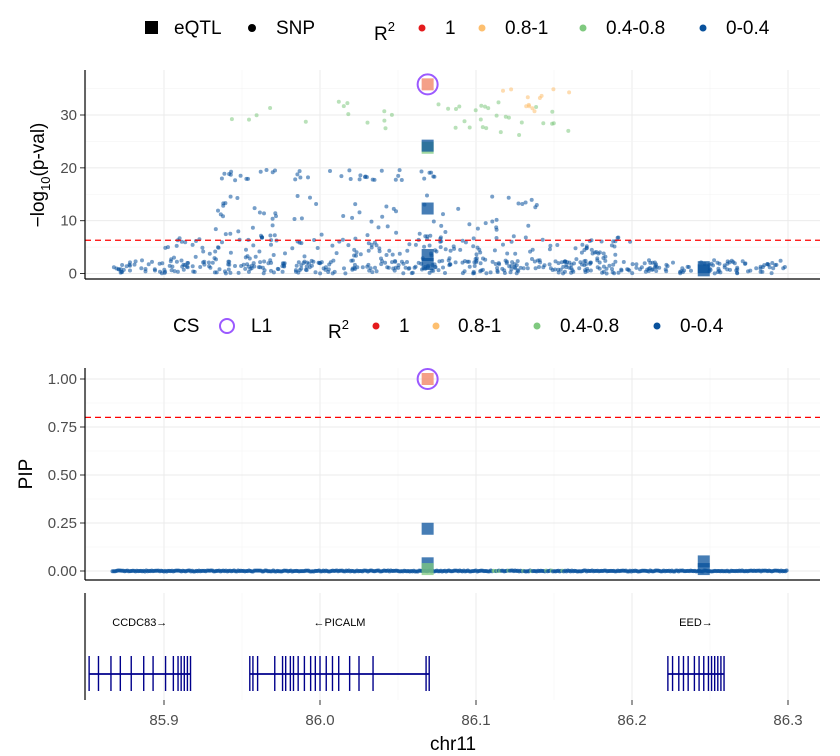 The width and height of the screenshot is (840, 756). I want to click on legend-mid-r2-1-dot, so click(376, 326).